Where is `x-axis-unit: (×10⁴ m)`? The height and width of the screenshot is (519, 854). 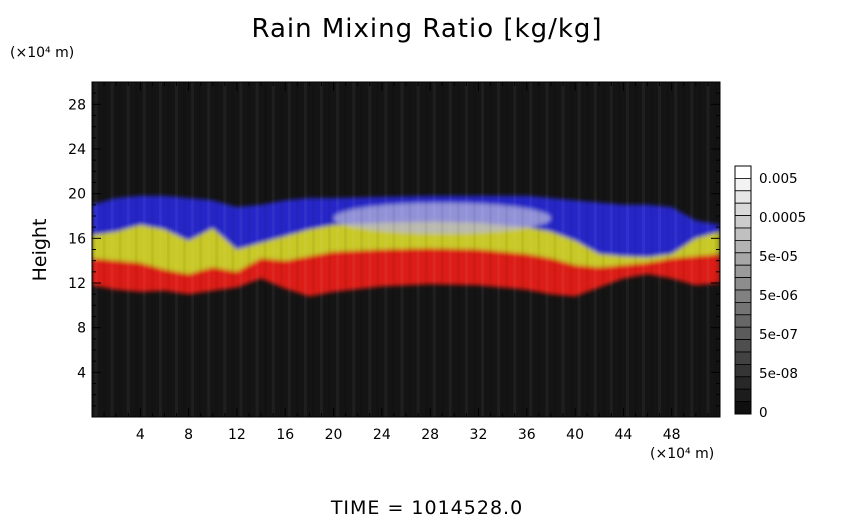 x-axis-unit: (×10⁴ m) is located at coordinates (682, 454).